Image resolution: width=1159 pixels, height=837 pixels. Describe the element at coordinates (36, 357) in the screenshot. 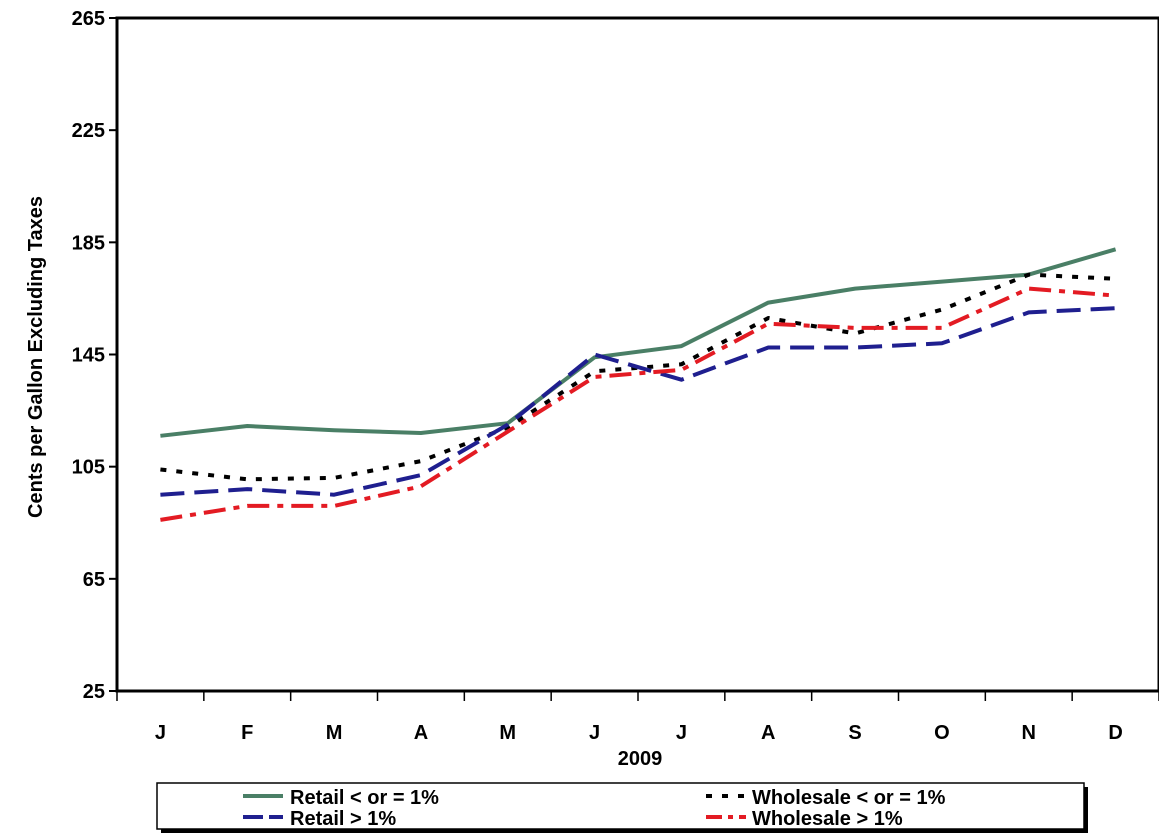

I see `y-axis-title: Cents per Gallon Excluding Taxes` at that location.